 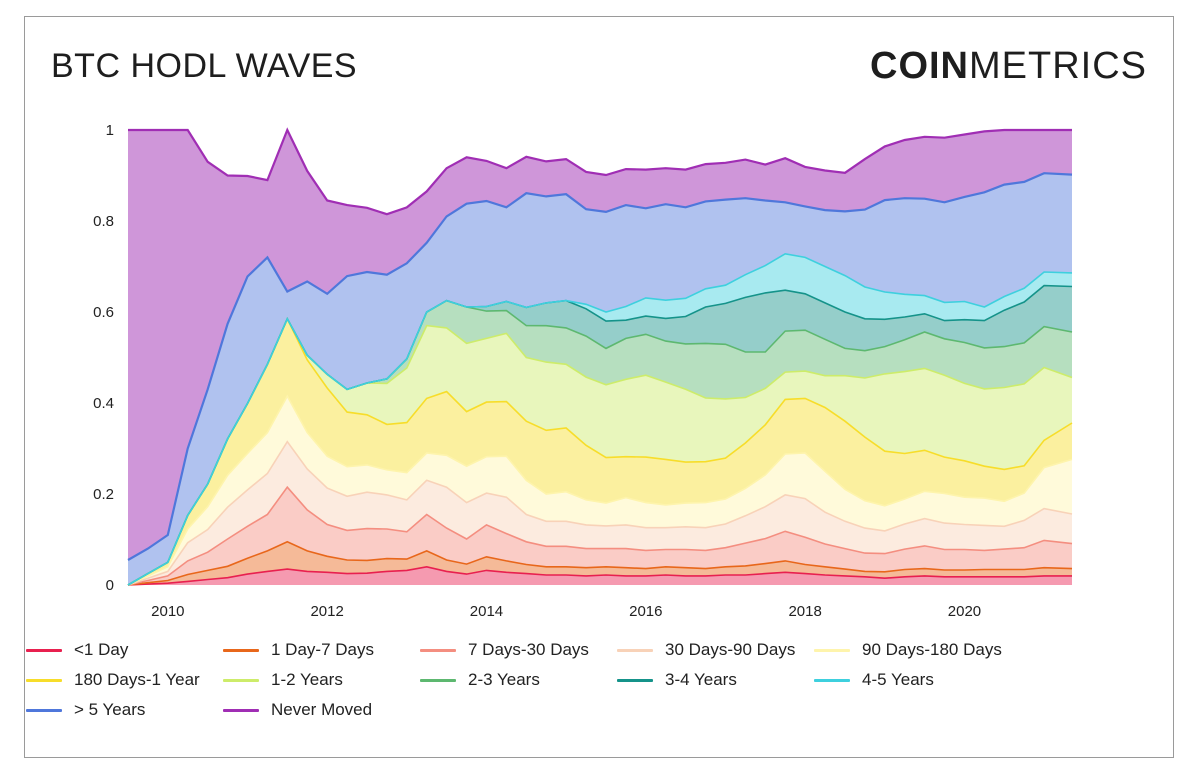 I want to click on legend-label: 1-2 Years, so click(x=307, y=679).